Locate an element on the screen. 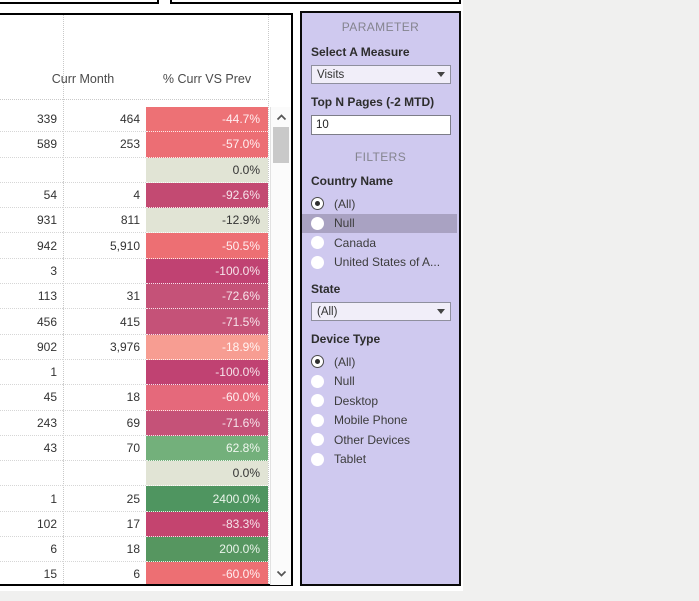 The width and height of the screenshot is (699, 601). radio-option-country-null: Null is located at coordinates (379, 223).